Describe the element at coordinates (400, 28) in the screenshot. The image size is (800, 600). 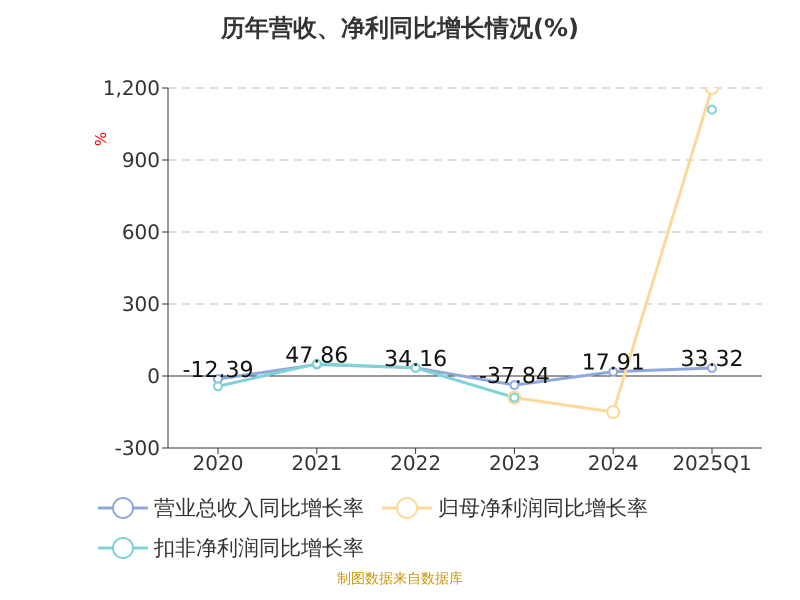
I see `chart-title: 历年营收、净利同比增长情况(%)` at that location.